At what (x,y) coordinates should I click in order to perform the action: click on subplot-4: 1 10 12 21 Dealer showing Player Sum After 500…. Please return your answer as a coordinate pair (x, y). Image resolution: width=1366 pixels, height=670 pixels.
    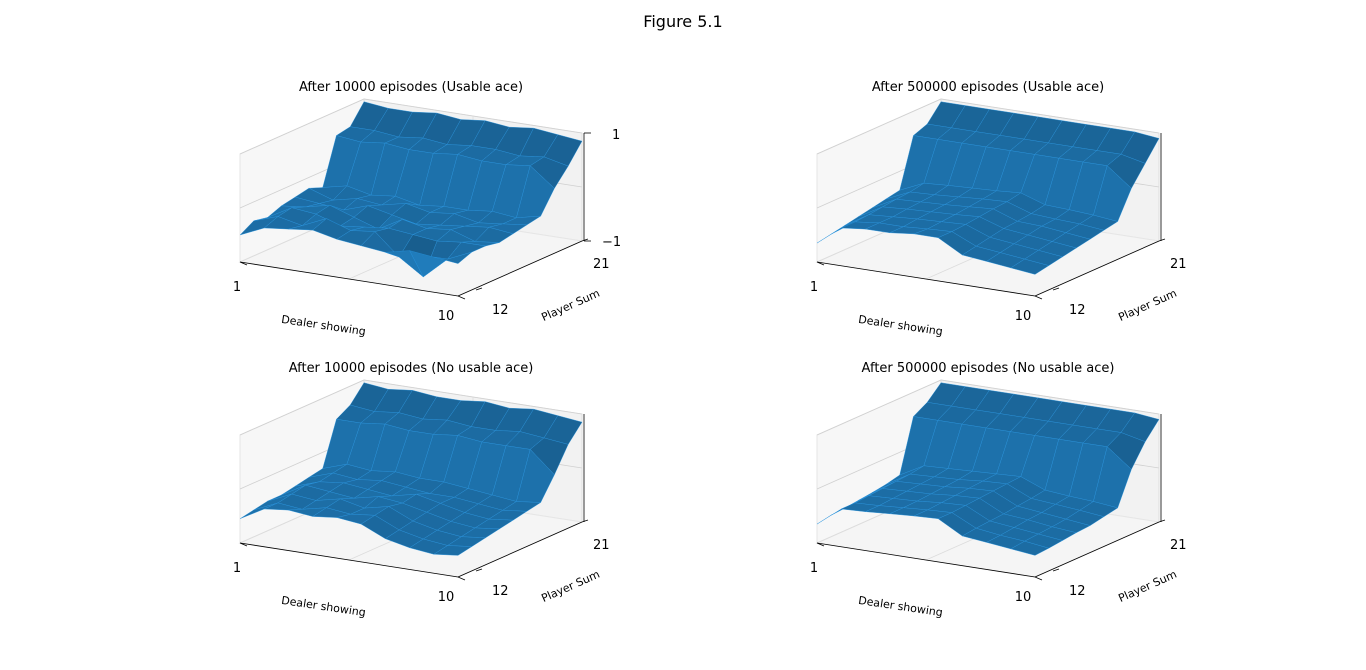
    Looking at the image, I should click on (998, 490).